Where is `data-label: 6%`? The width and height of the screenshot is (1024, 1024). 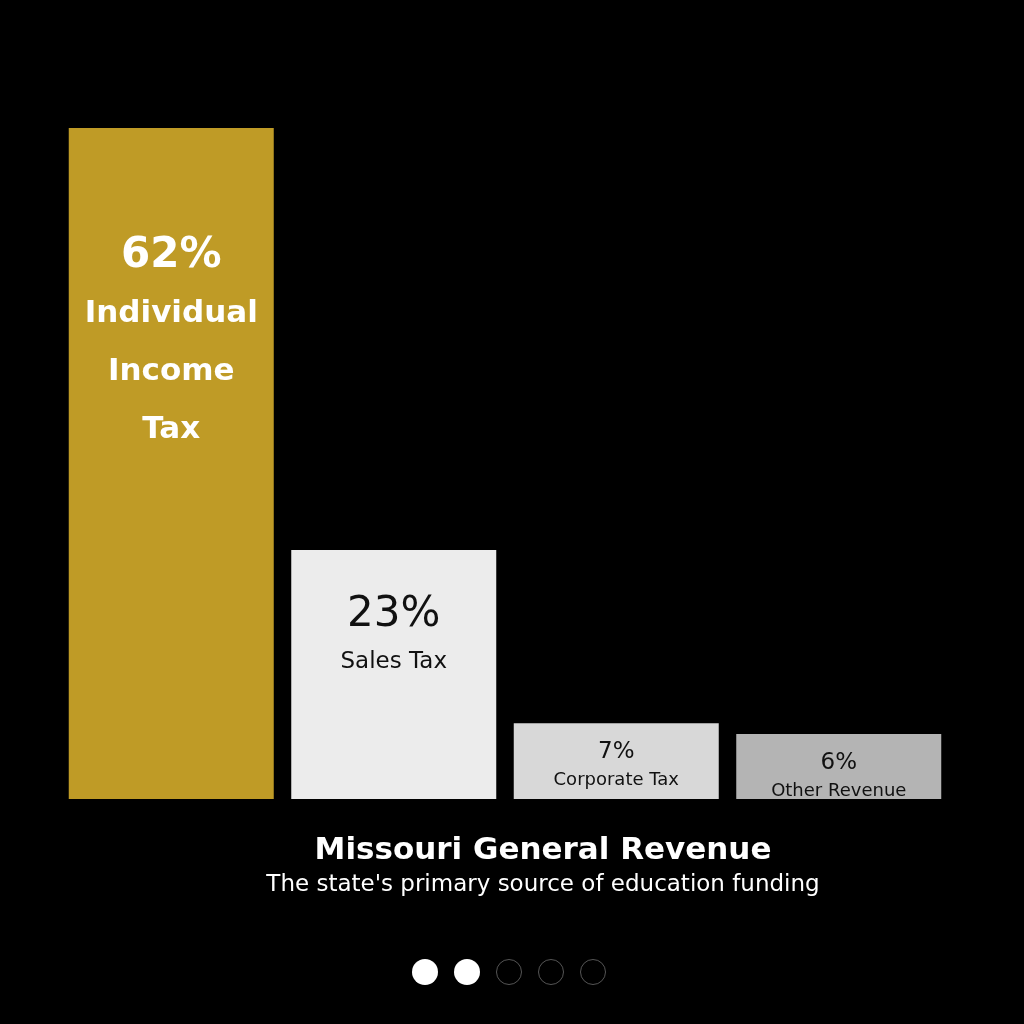
data-label: 6% is located at coordinates (838, 761).